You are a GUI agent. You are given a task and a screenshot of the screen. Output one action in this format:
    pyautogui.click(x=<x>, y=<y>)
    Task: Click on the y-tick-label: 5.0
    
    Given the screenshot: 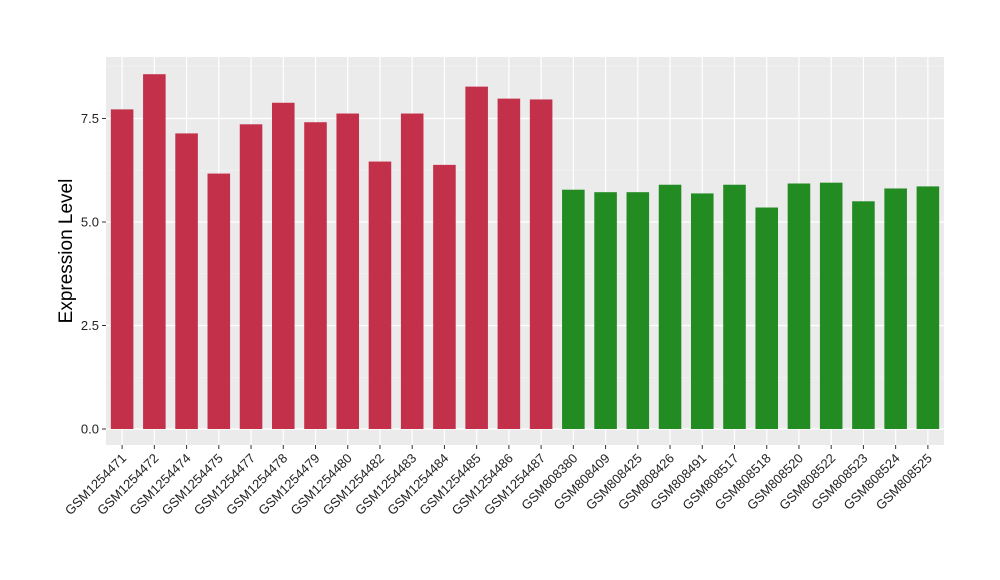 What is the action you would take?
    pyautogui.click(x=90, y=222)
    